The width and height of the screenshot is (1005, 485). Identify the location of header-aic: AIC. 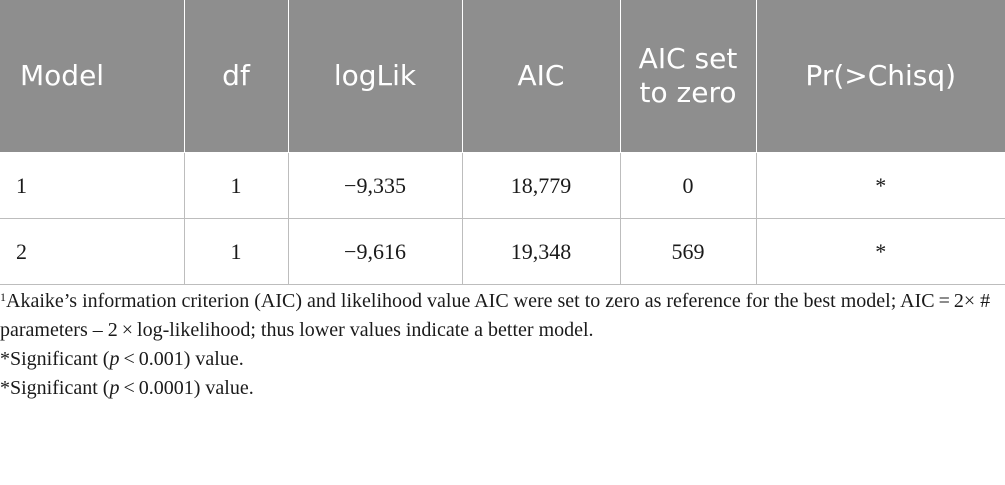
(541, 76).